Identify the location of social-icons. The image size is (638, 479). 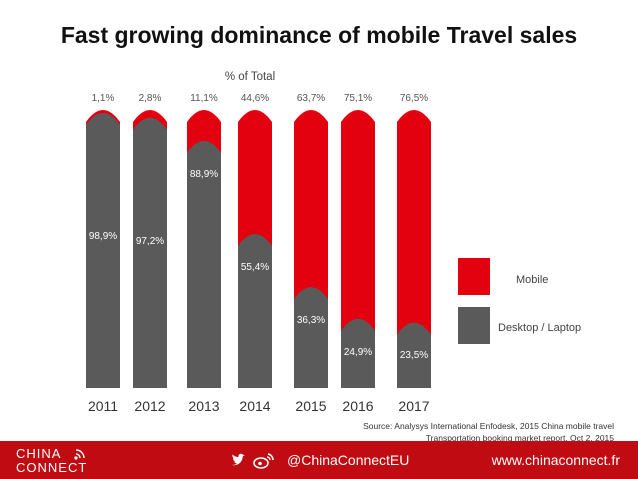
(255, 463).